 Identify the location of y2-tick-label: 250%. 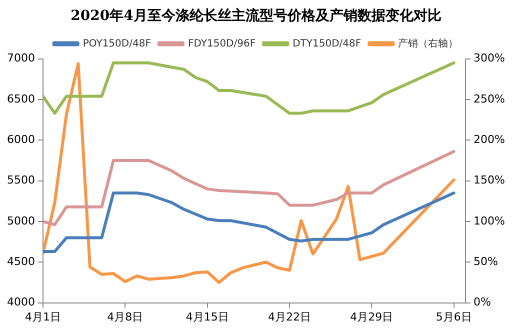
(490, 99).